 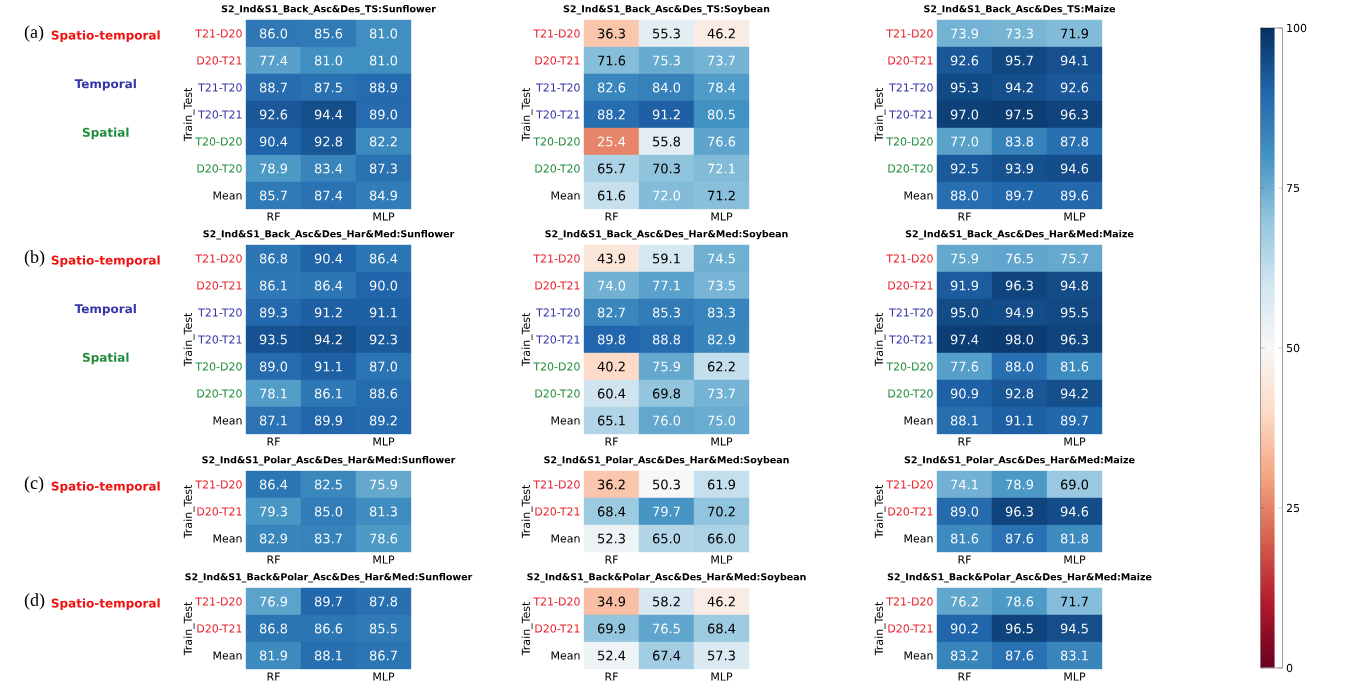 What do you see at coordinates (666, 285) in the screenshot?
I see `data-label: 77.1` at bounding box center [666, 285].